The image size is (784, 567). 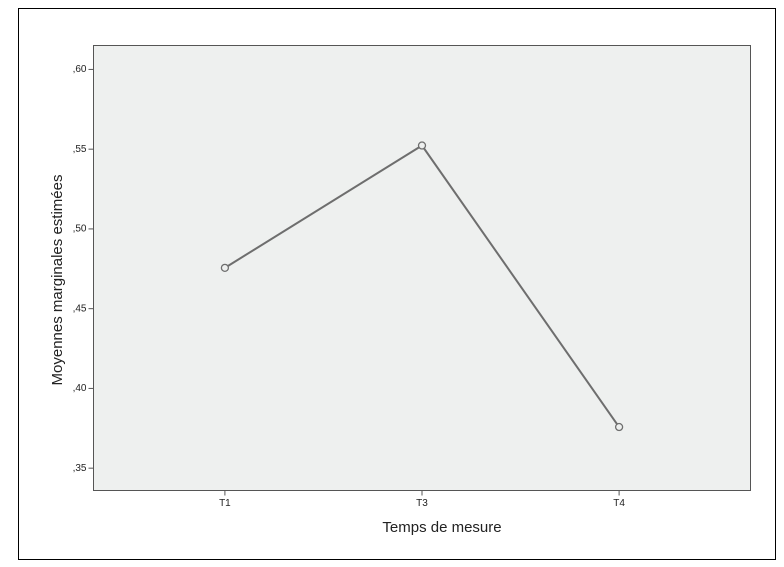 I want to click on y-tick-label: ,50, so click(x=80, y=229).